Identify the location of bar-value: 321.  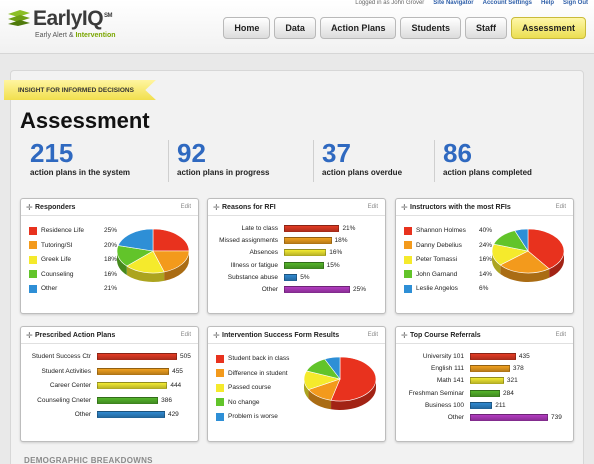
(512, 381).